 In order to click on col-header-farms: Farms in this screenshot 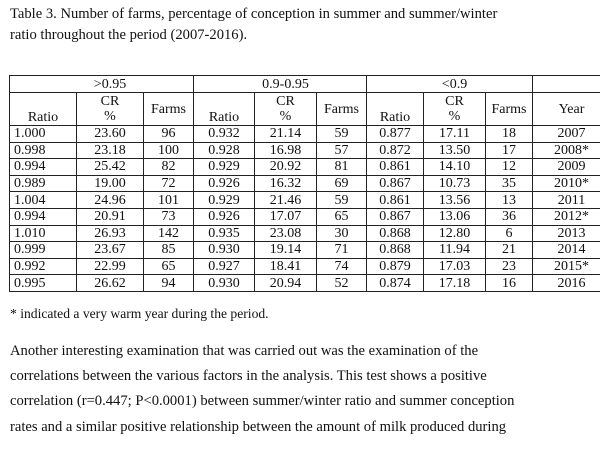, I will do `click(341, 109)`.